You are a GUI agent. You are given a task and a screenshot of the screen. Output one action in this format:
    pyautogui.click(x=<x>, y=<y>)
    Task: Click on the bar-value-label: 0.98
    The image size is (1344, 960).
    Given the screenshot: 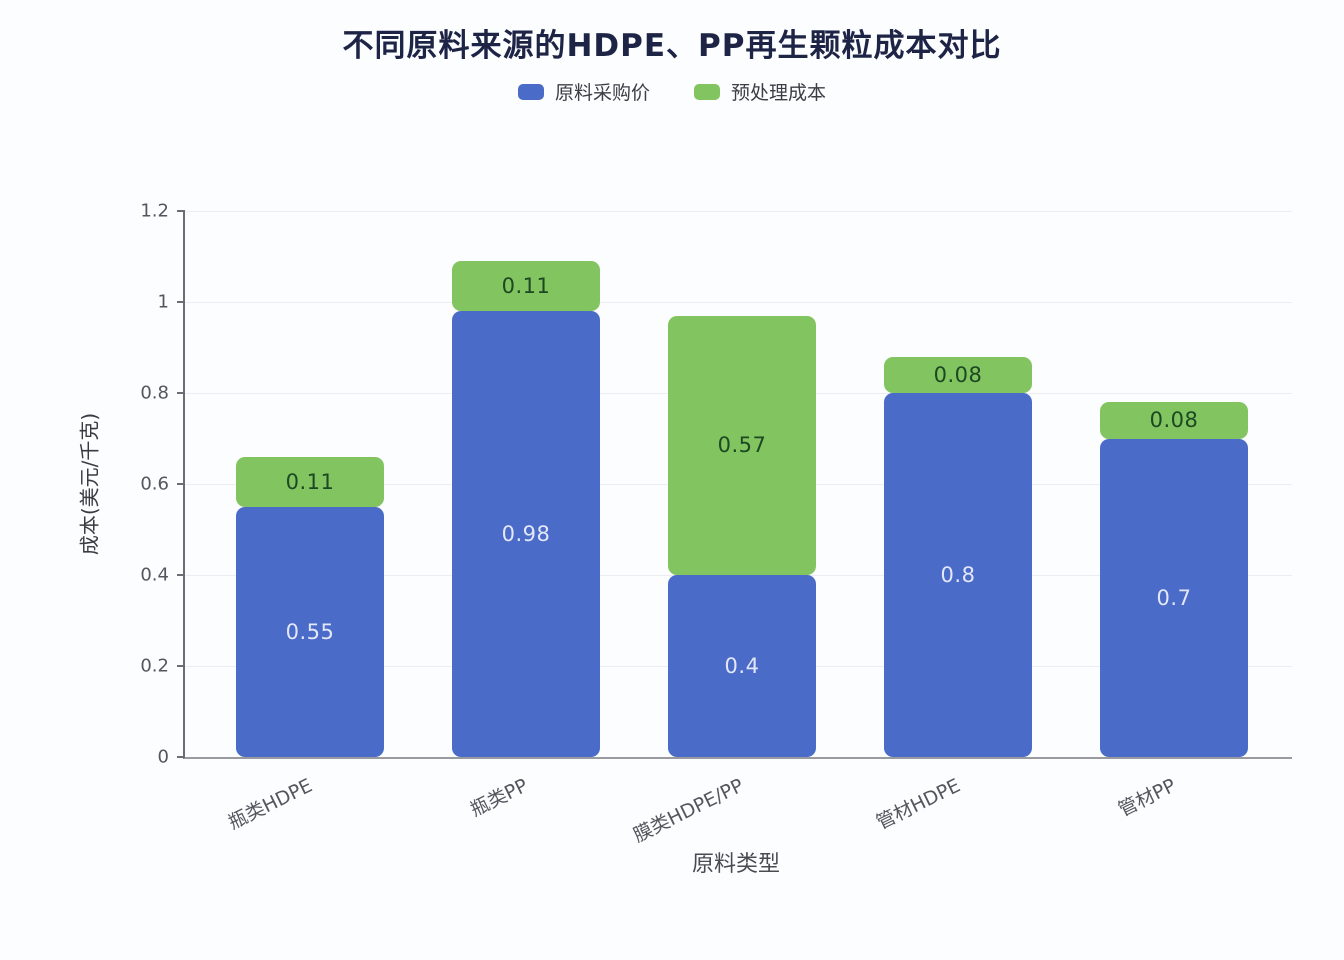 What is the action you would take?
    pyautogui.click(x=526, y=534)
    